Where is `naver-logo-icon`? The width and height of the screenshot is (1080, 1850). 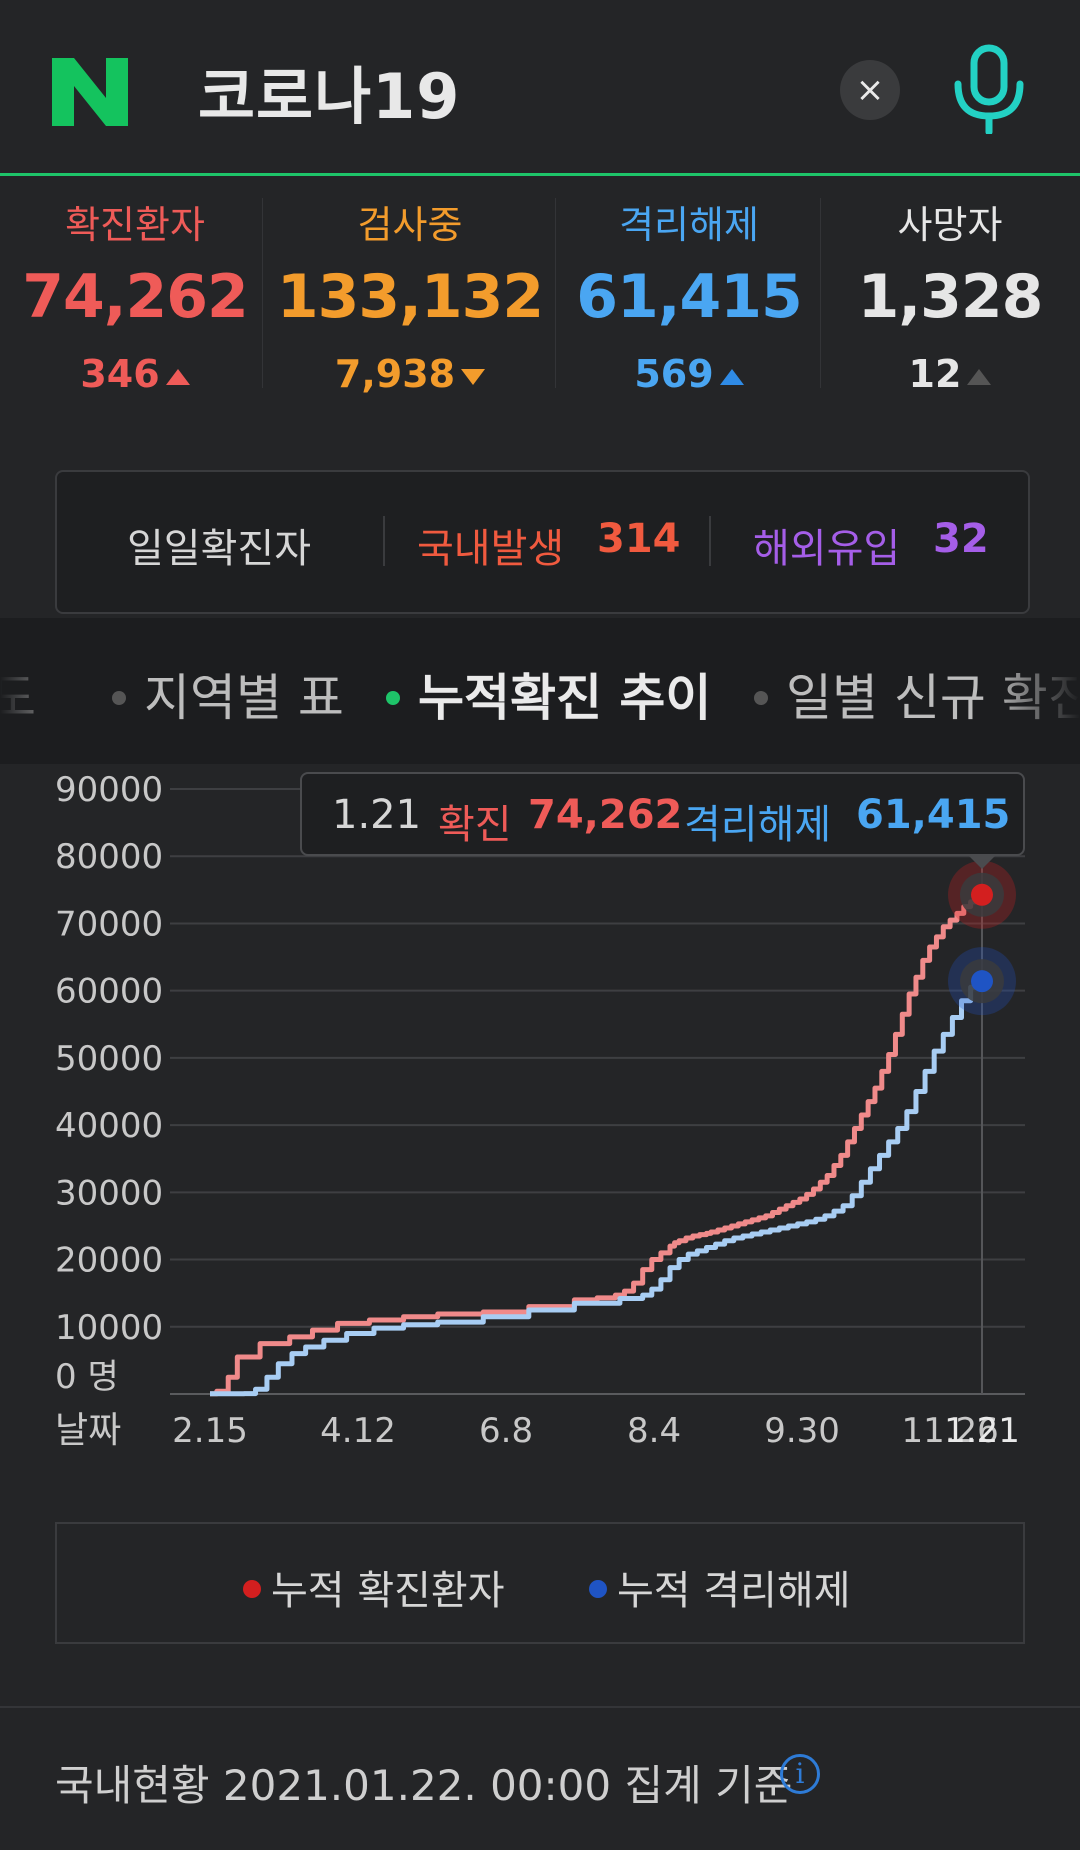 naver-logo-icon is located at coordinates (90, 92).